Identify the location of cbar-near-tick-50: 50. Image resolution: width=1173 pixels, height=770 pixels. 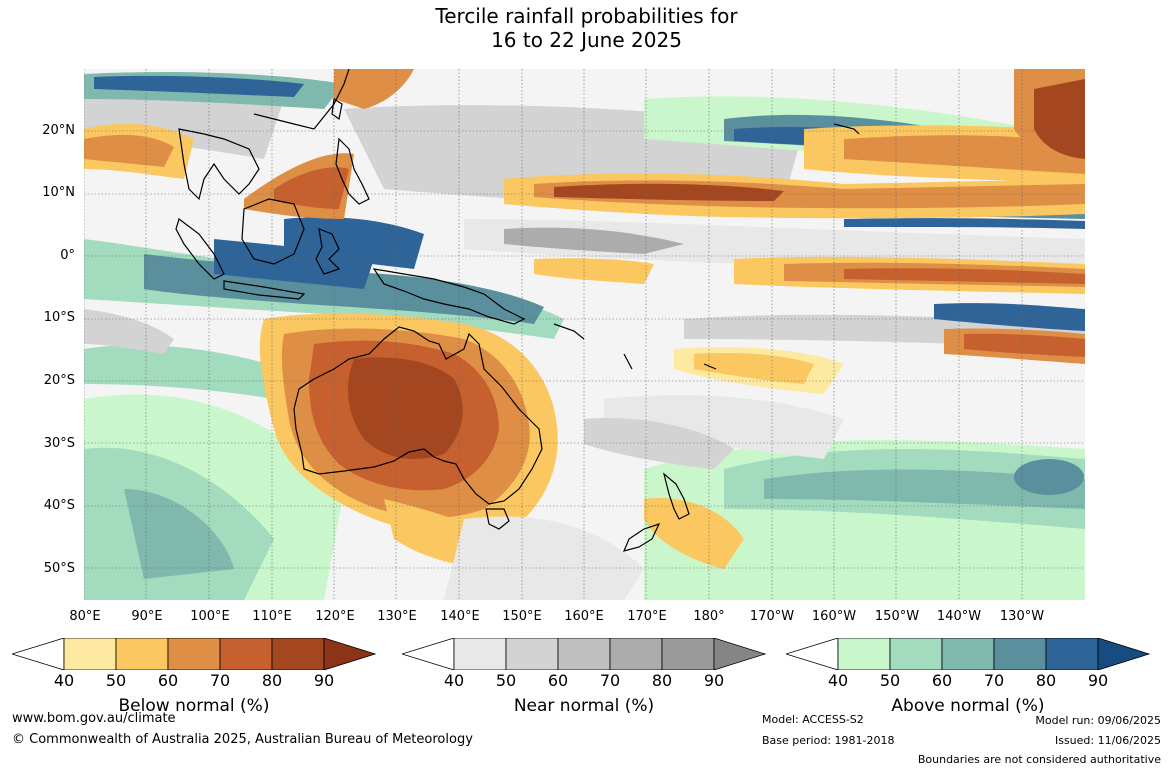
(506, 680).